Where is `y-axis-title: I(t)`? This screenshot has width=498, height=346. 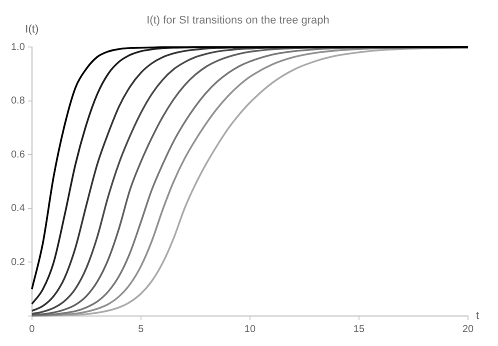 y-axis-title: I(t) is located at coordinates (32, 30).